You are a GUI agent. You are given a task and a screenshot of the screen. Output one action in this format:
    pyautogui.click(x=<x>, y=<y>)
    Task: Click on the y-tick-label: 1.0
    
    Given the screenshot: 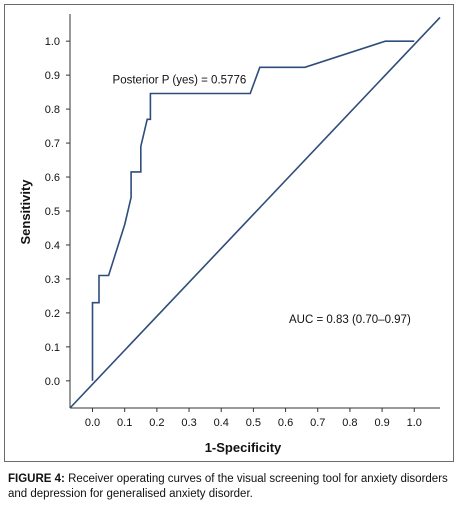 What is the action you would take?
    pyautogui.click(x=52, y=42)
    